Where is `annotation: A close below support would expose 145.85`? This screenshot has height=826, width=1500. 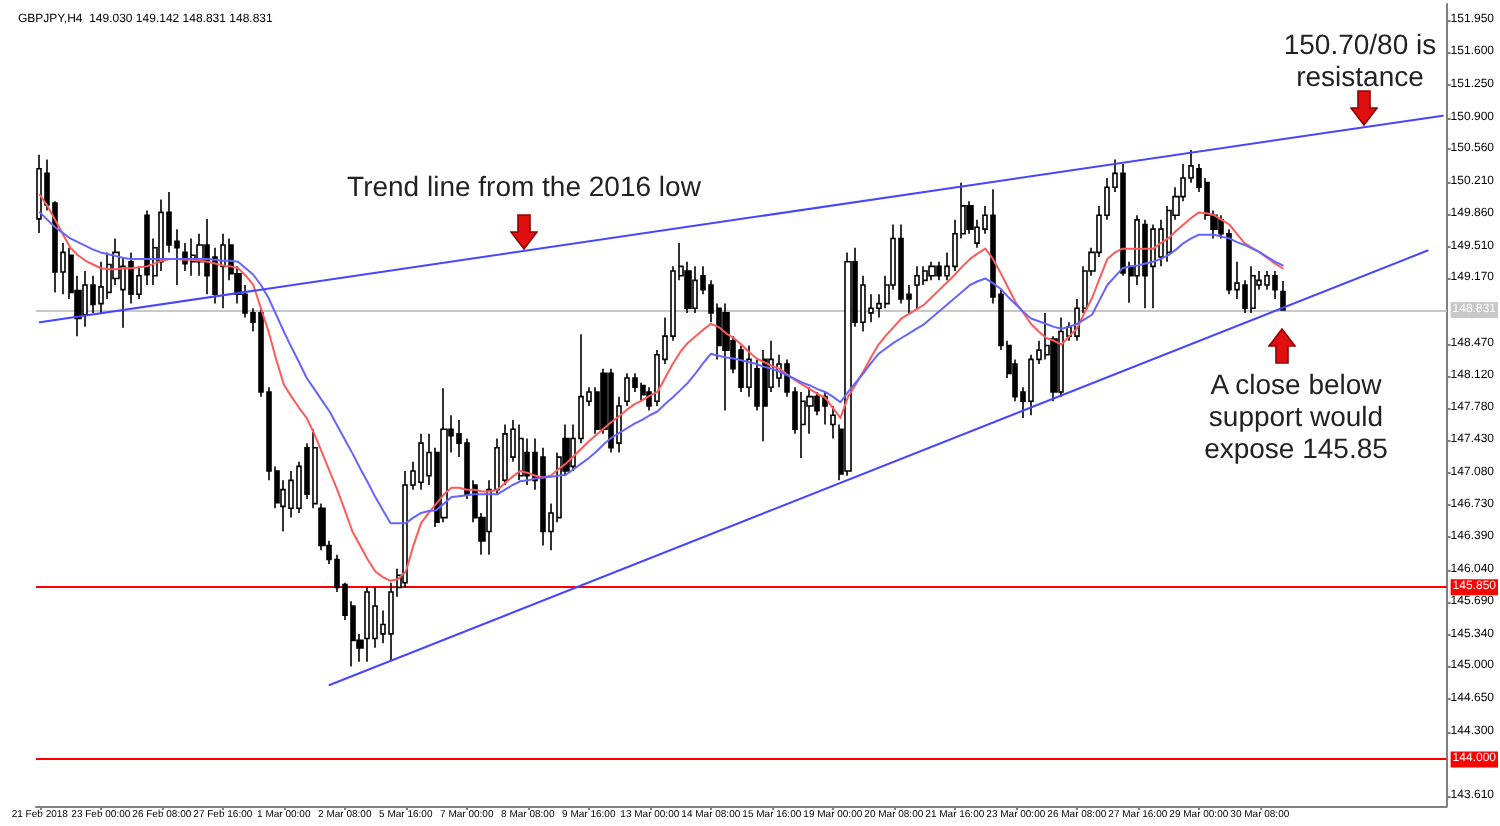
annotation: A close below support would expose 145.85 is located at coordinates (1296, 416).